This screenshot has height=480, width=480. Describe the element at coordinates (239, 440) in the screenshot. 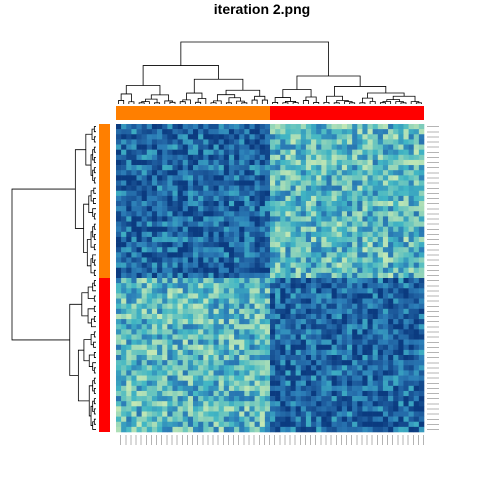

I see `column-tick-label: ∙∙∙∙∙` at that location.